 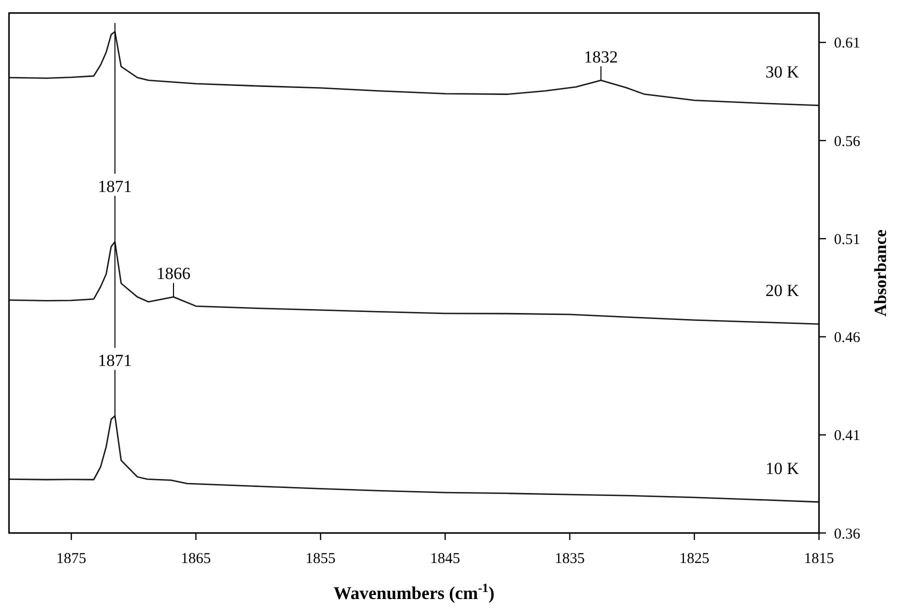 What do you see at coordinates (782, 72) in the screenshot?
I see `series-label: 30 K` at bounding box center [782, 72].